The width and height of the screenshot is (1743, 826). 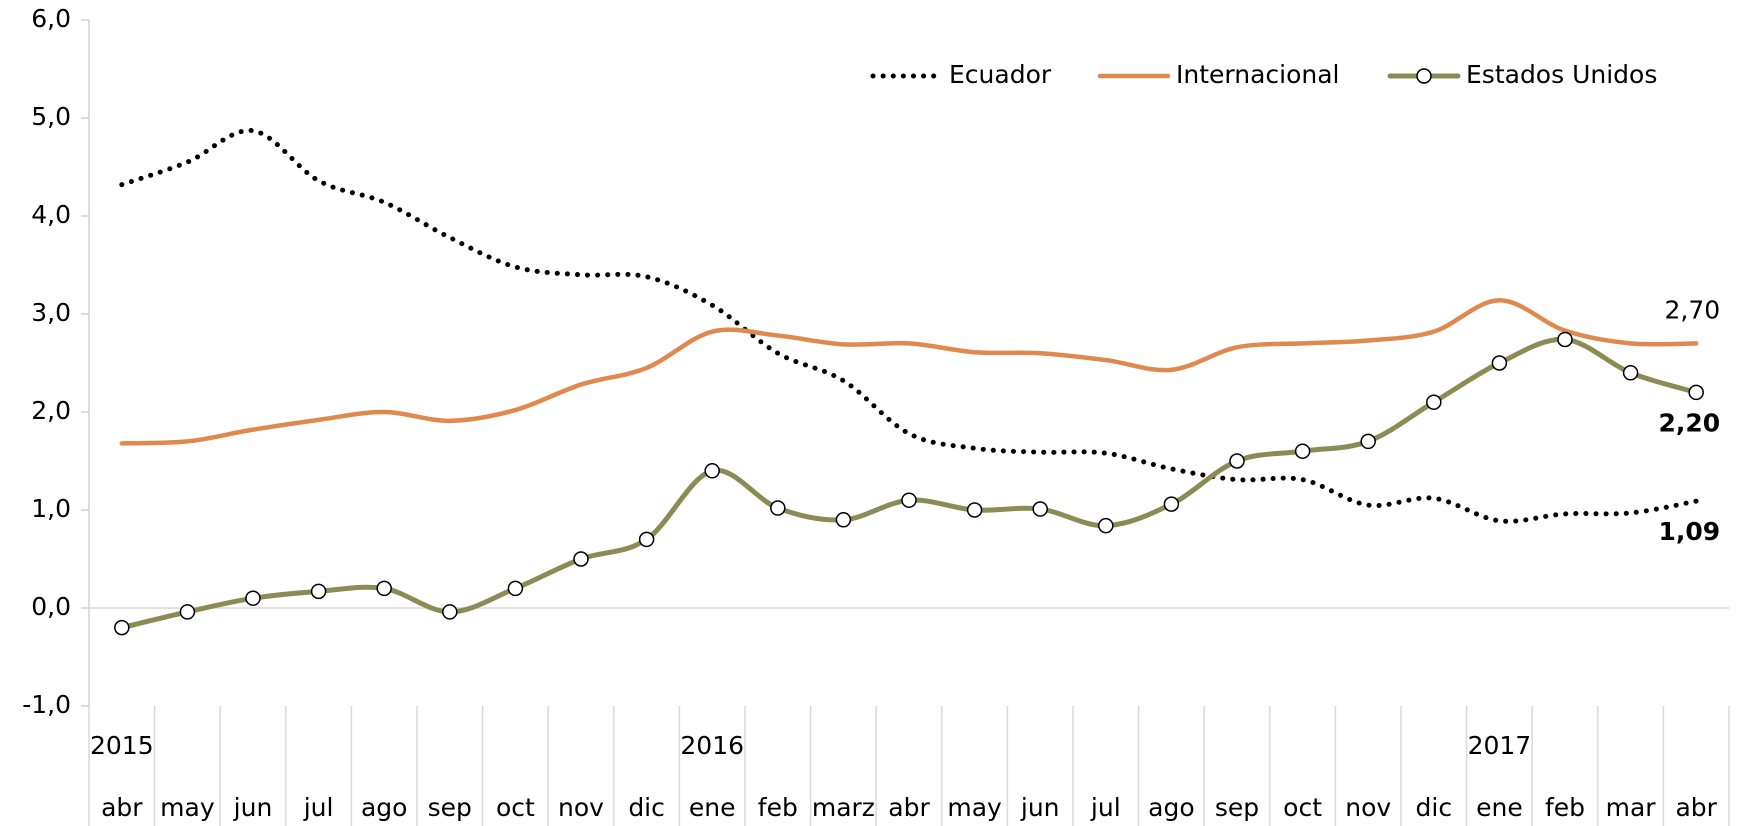 I want to click on year-label: 2017, so click(x=1500, y=745).